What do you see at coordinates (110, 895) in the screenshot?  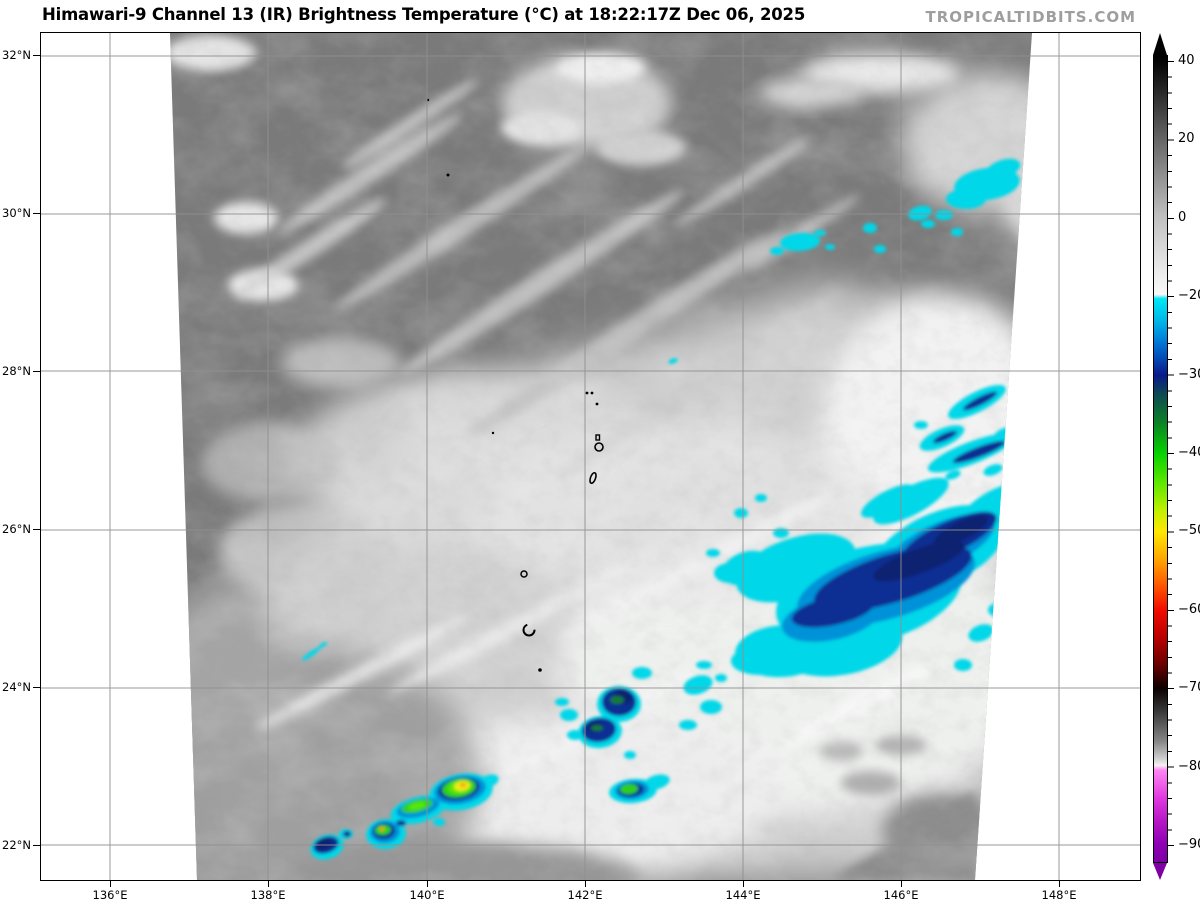 I see `lon-label: 136°E` at bounding box center [110, 895].